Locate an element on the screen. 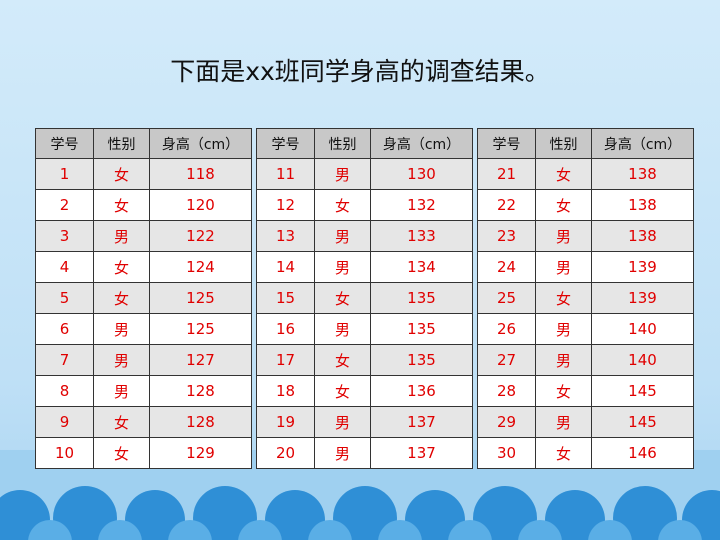 Image resolution: width=720 pixels, height=540 pixels. cell: 5 is located at coordinates (64, 298).